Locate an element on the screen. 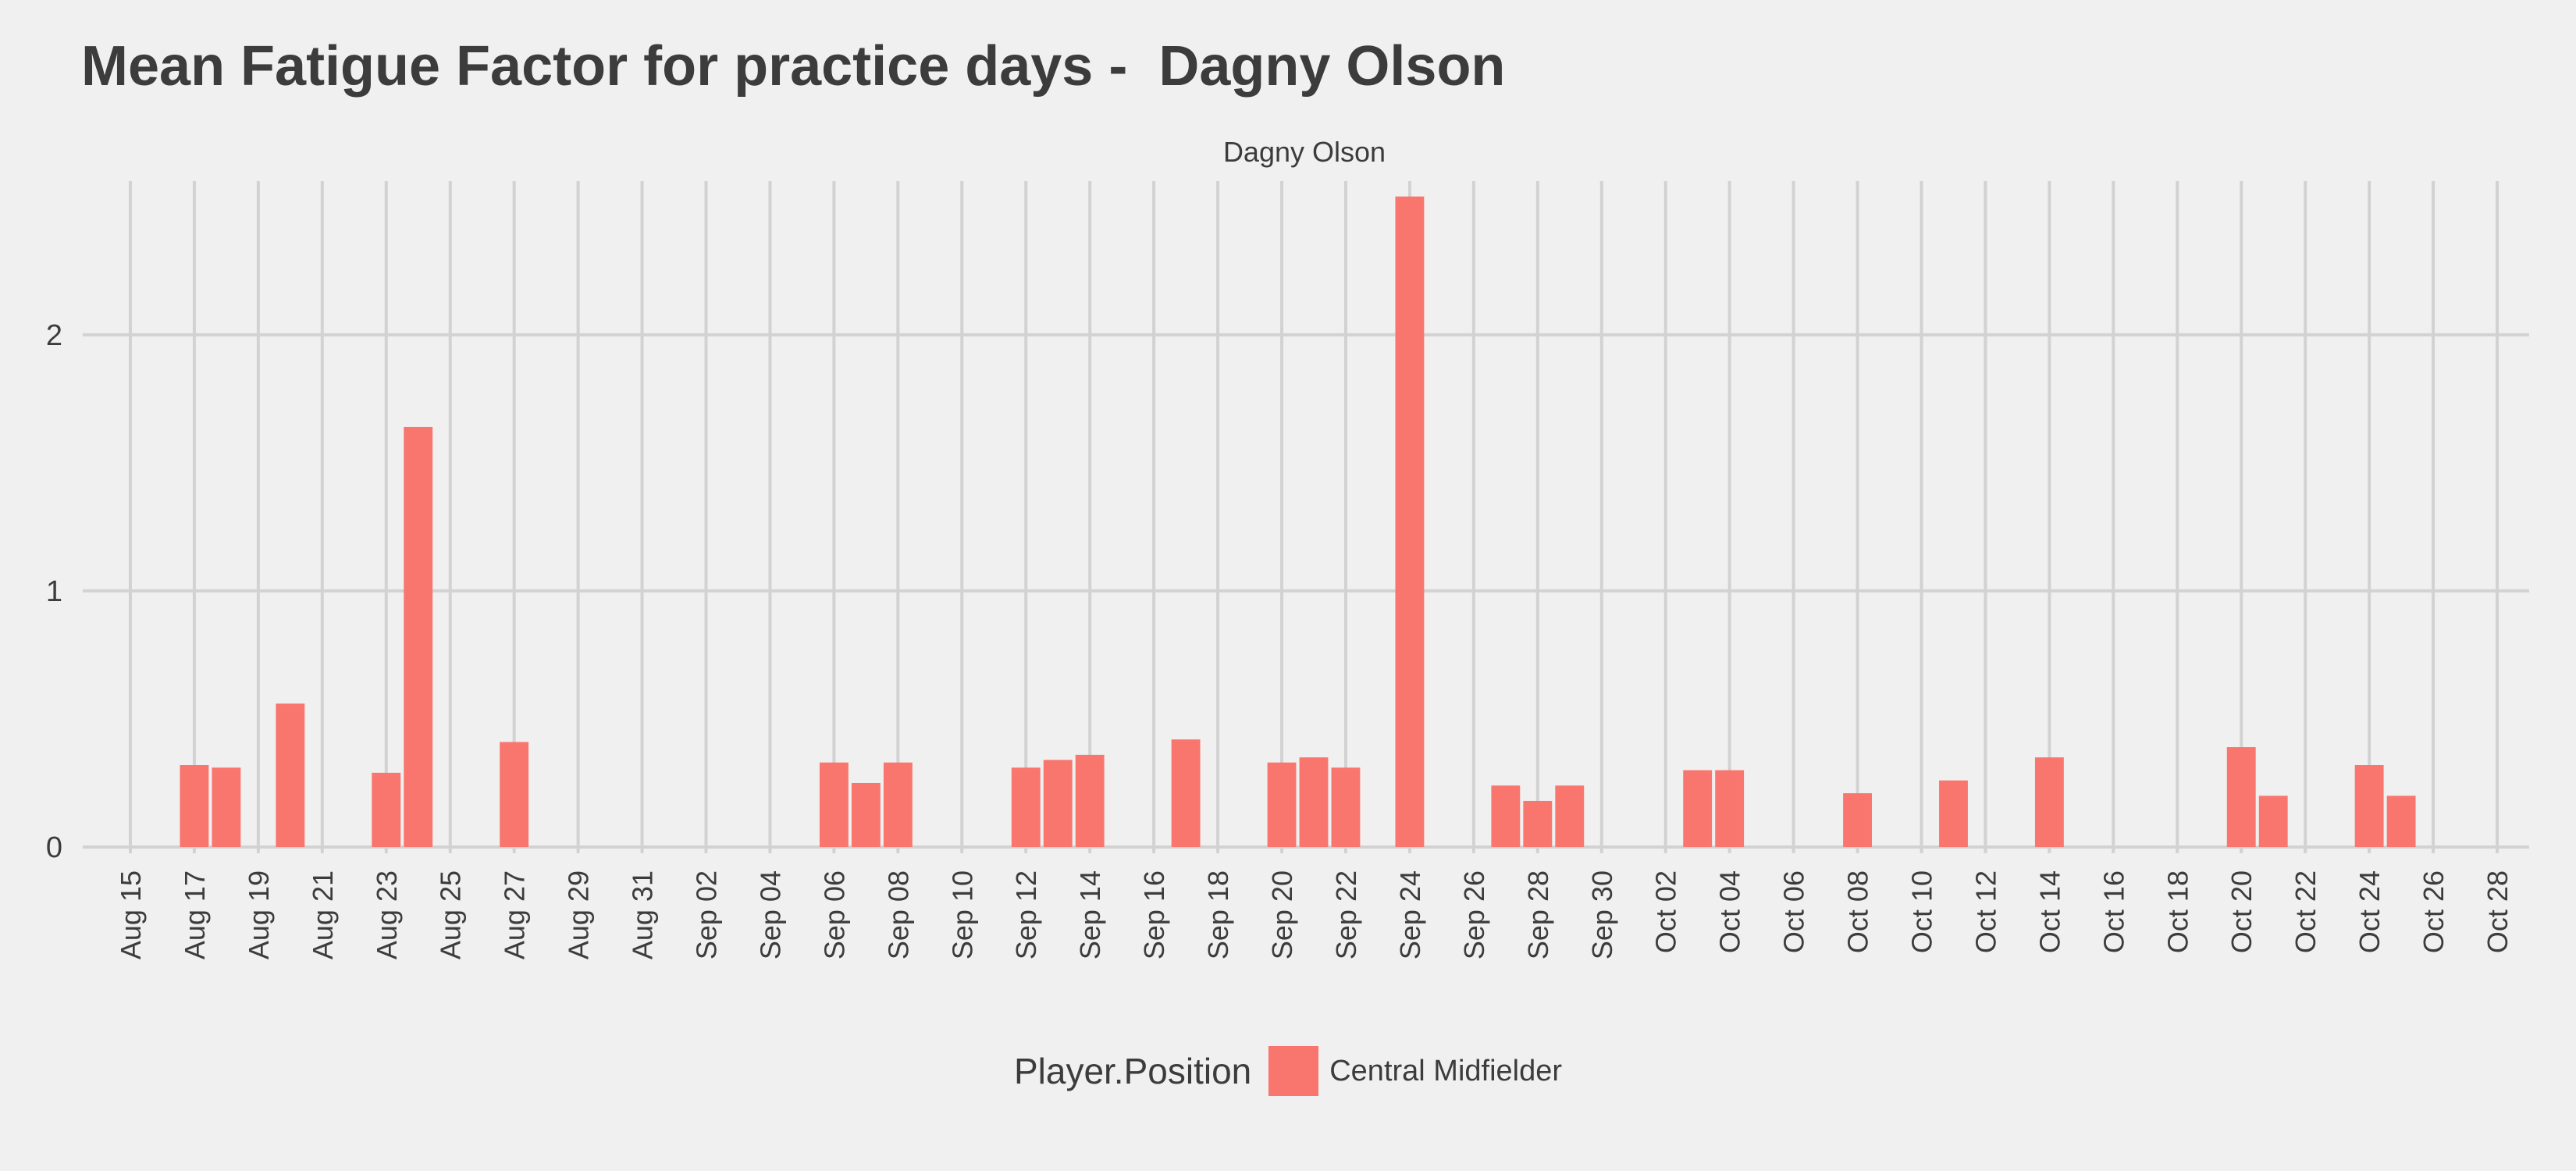  x-tick-label: Sep 02 is located at coordinates (707, 915).